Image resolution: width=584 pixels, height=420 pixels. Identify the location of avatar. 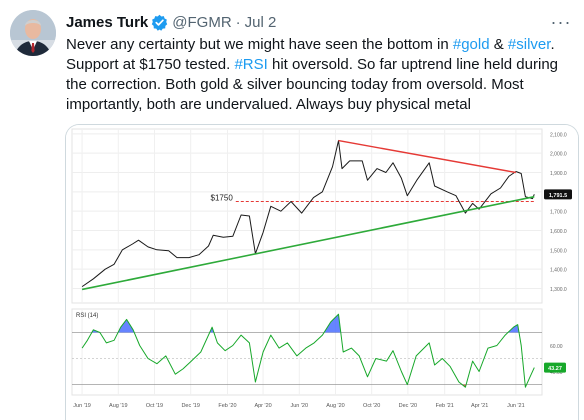
(33, 33).